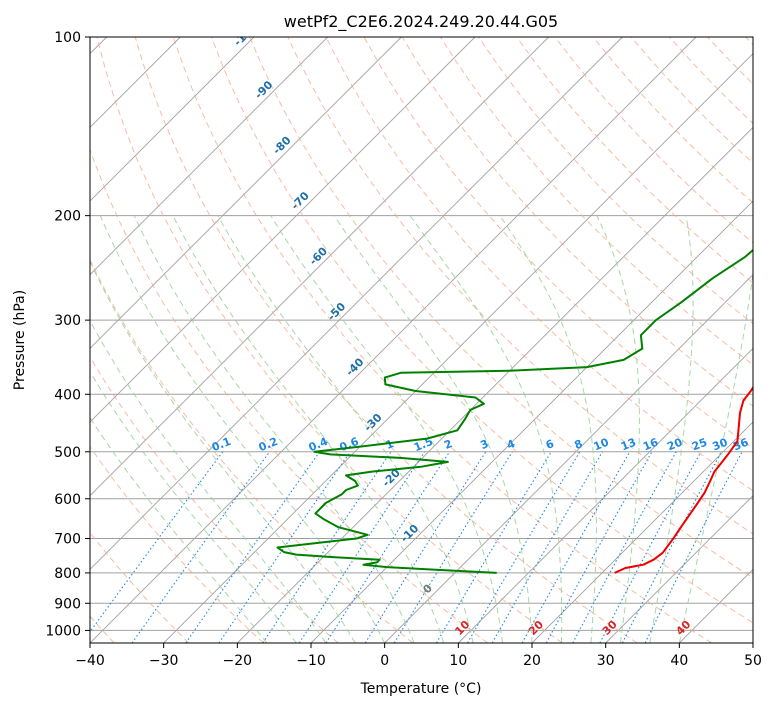  Describe the element at coordinates (421, 689) in the screenshot. I see `x-axis-label: Temperature (°C)` at that location.